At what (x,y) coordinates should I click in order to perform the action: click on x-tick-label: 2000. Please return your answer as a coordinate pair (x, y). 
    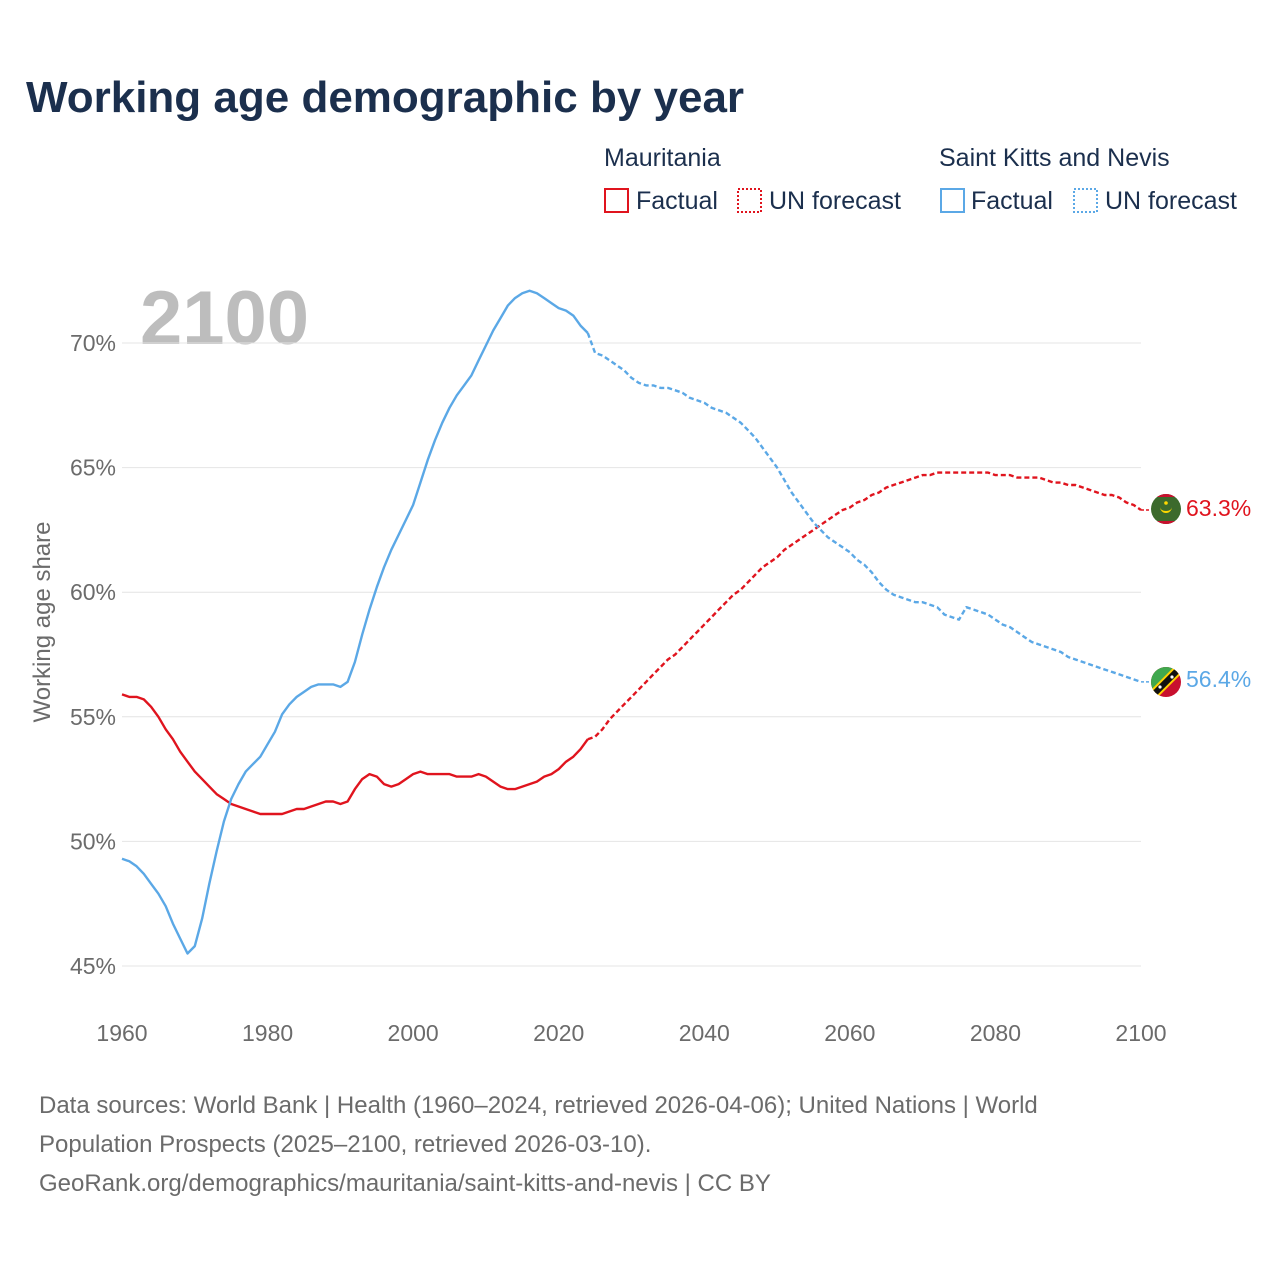
    Looking at the image, I should click on (413, 1033).